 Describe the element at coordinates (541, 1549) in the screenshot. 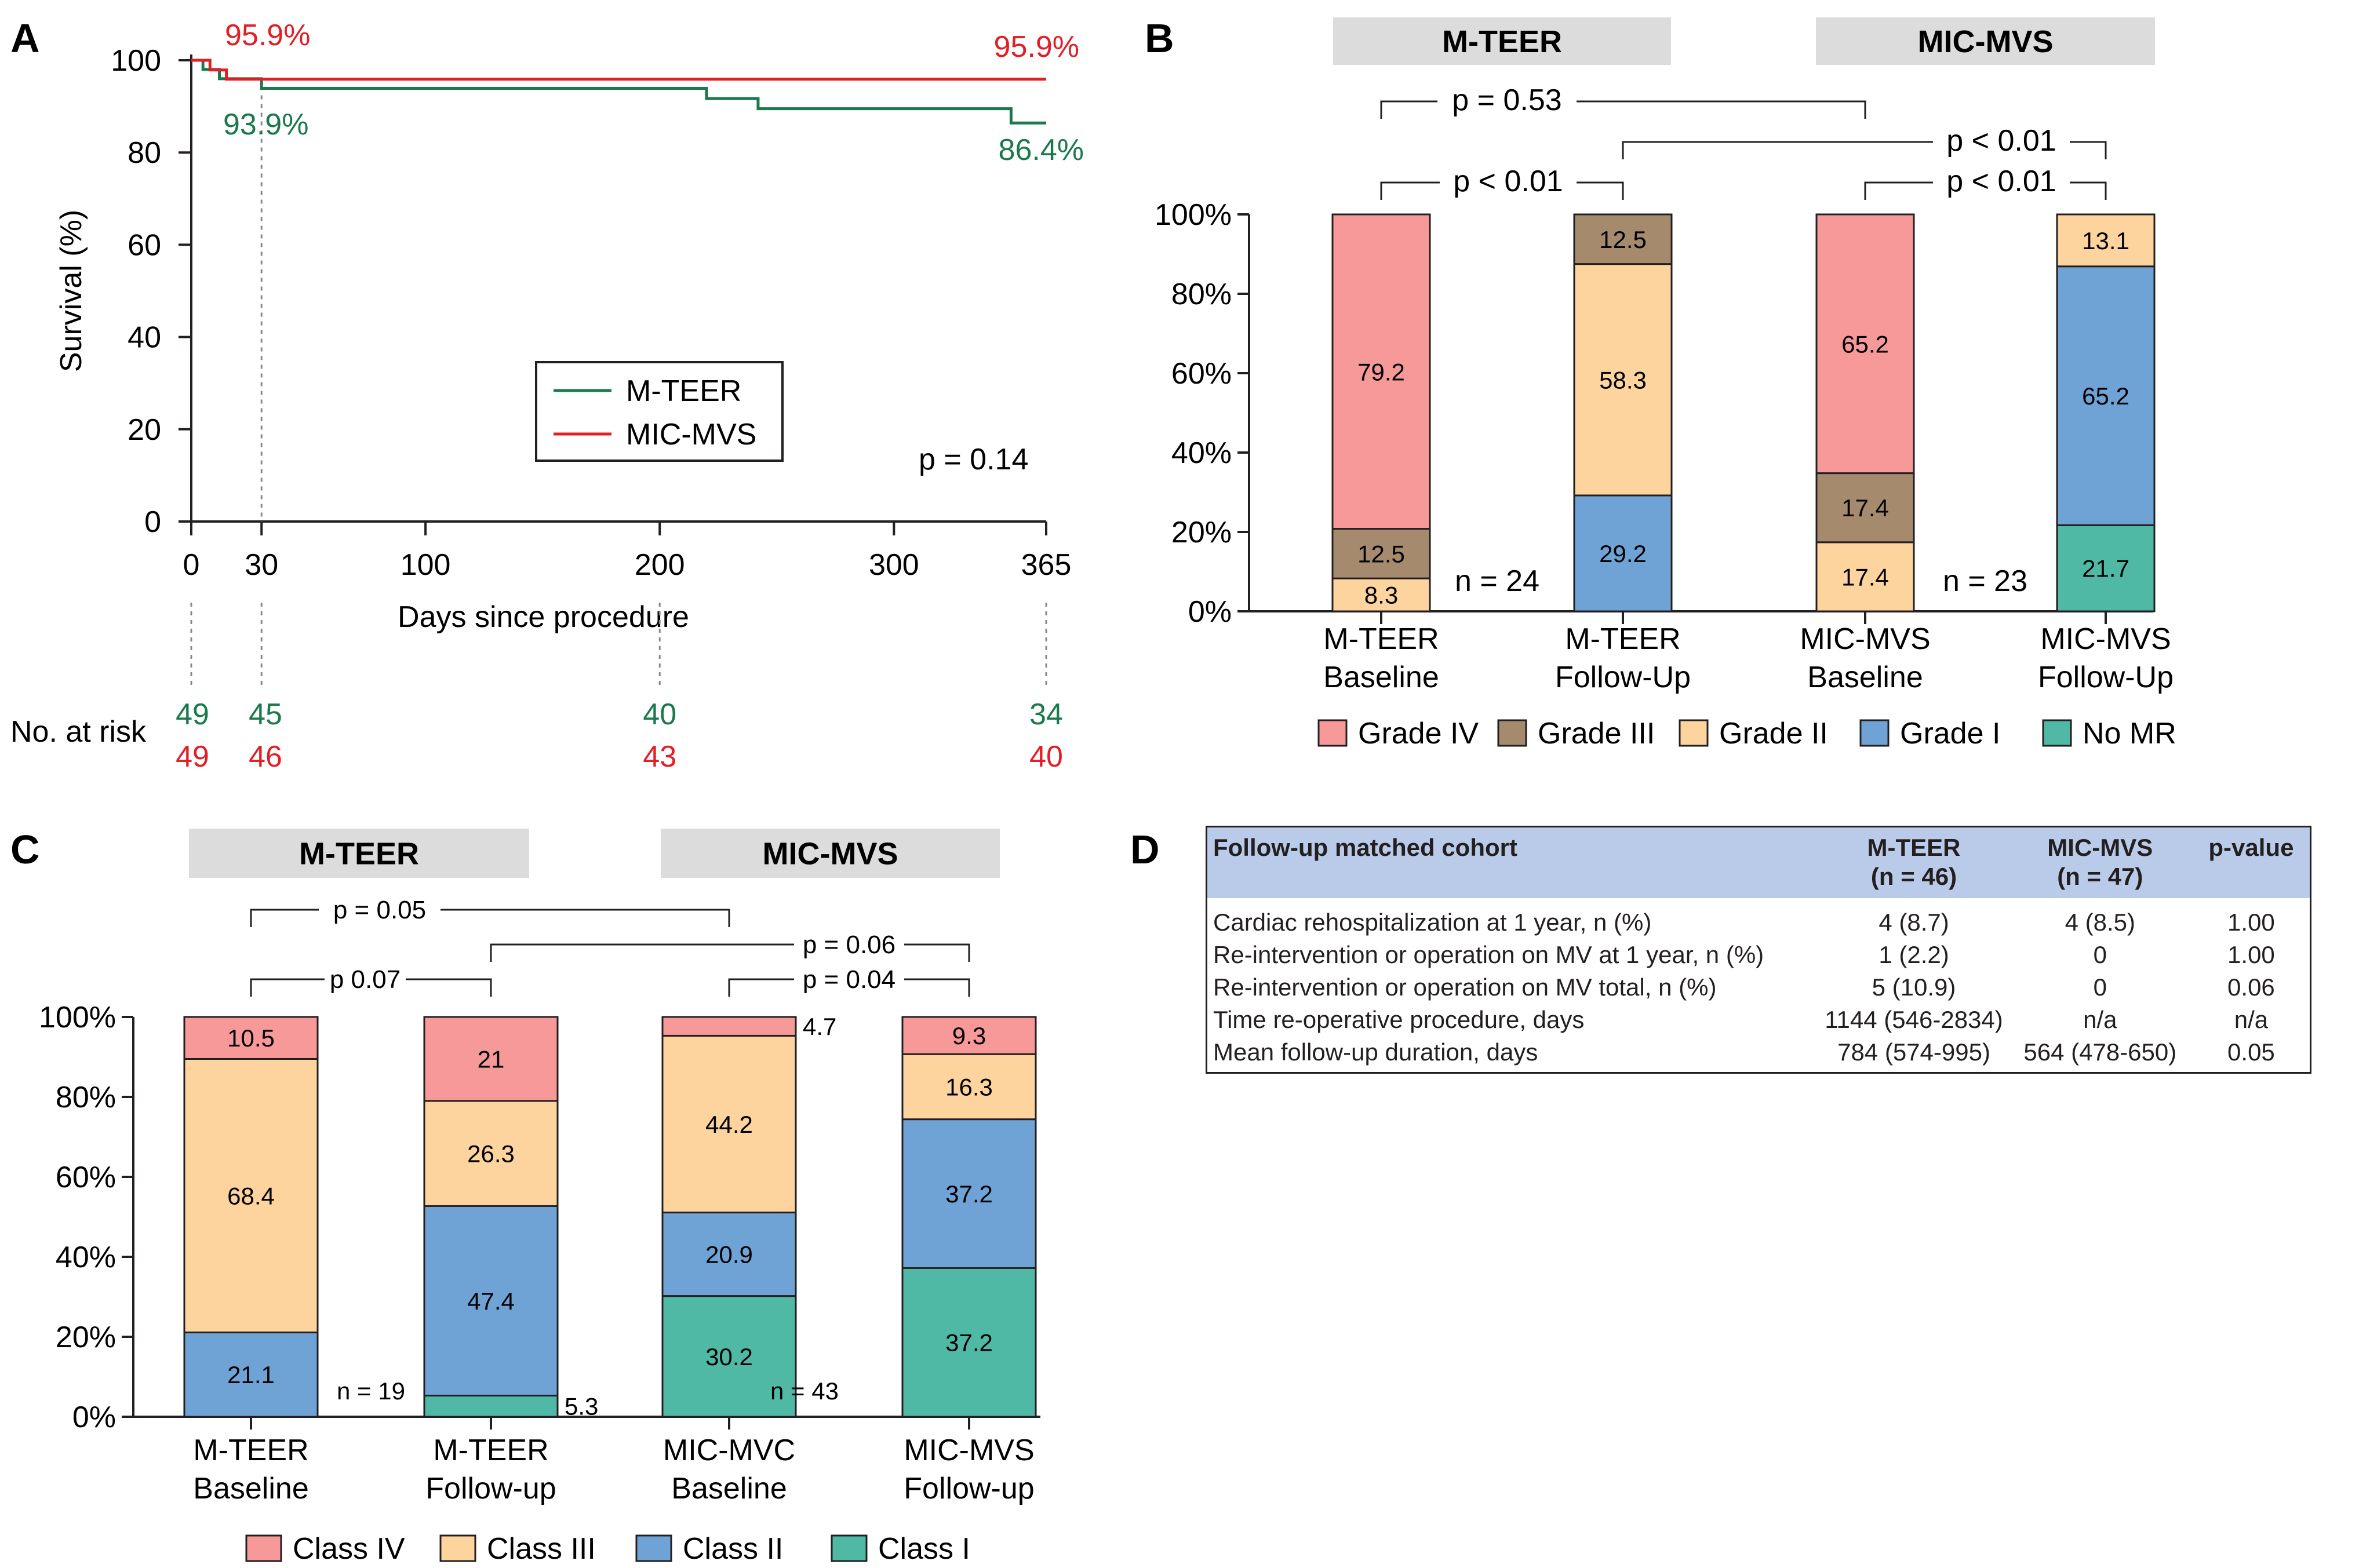

I see `legend-label-class-iii: Class III` at that location.